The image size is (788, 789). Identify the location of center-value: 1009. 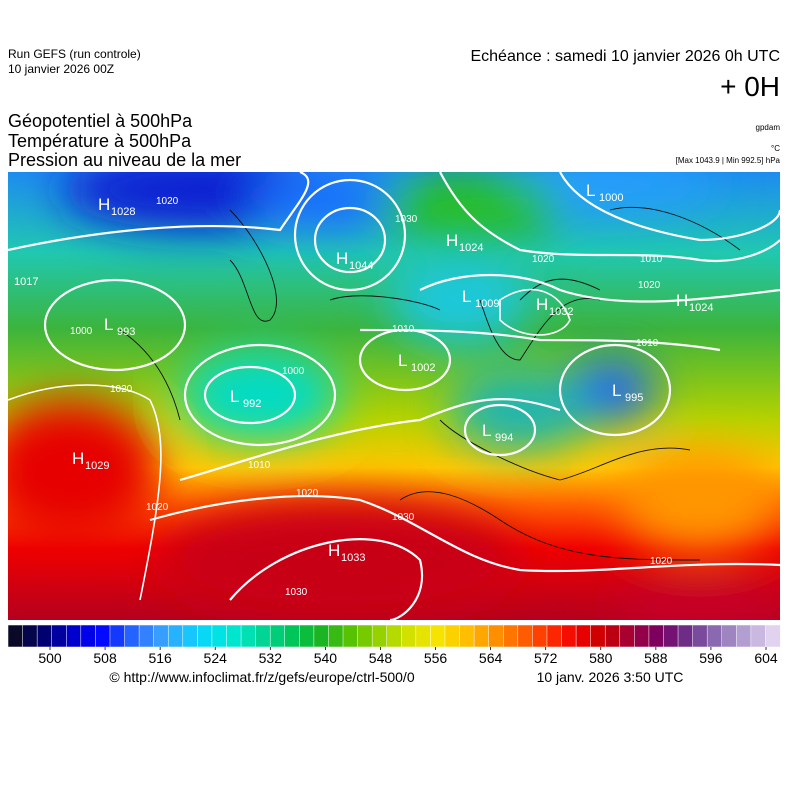
(487, 304).